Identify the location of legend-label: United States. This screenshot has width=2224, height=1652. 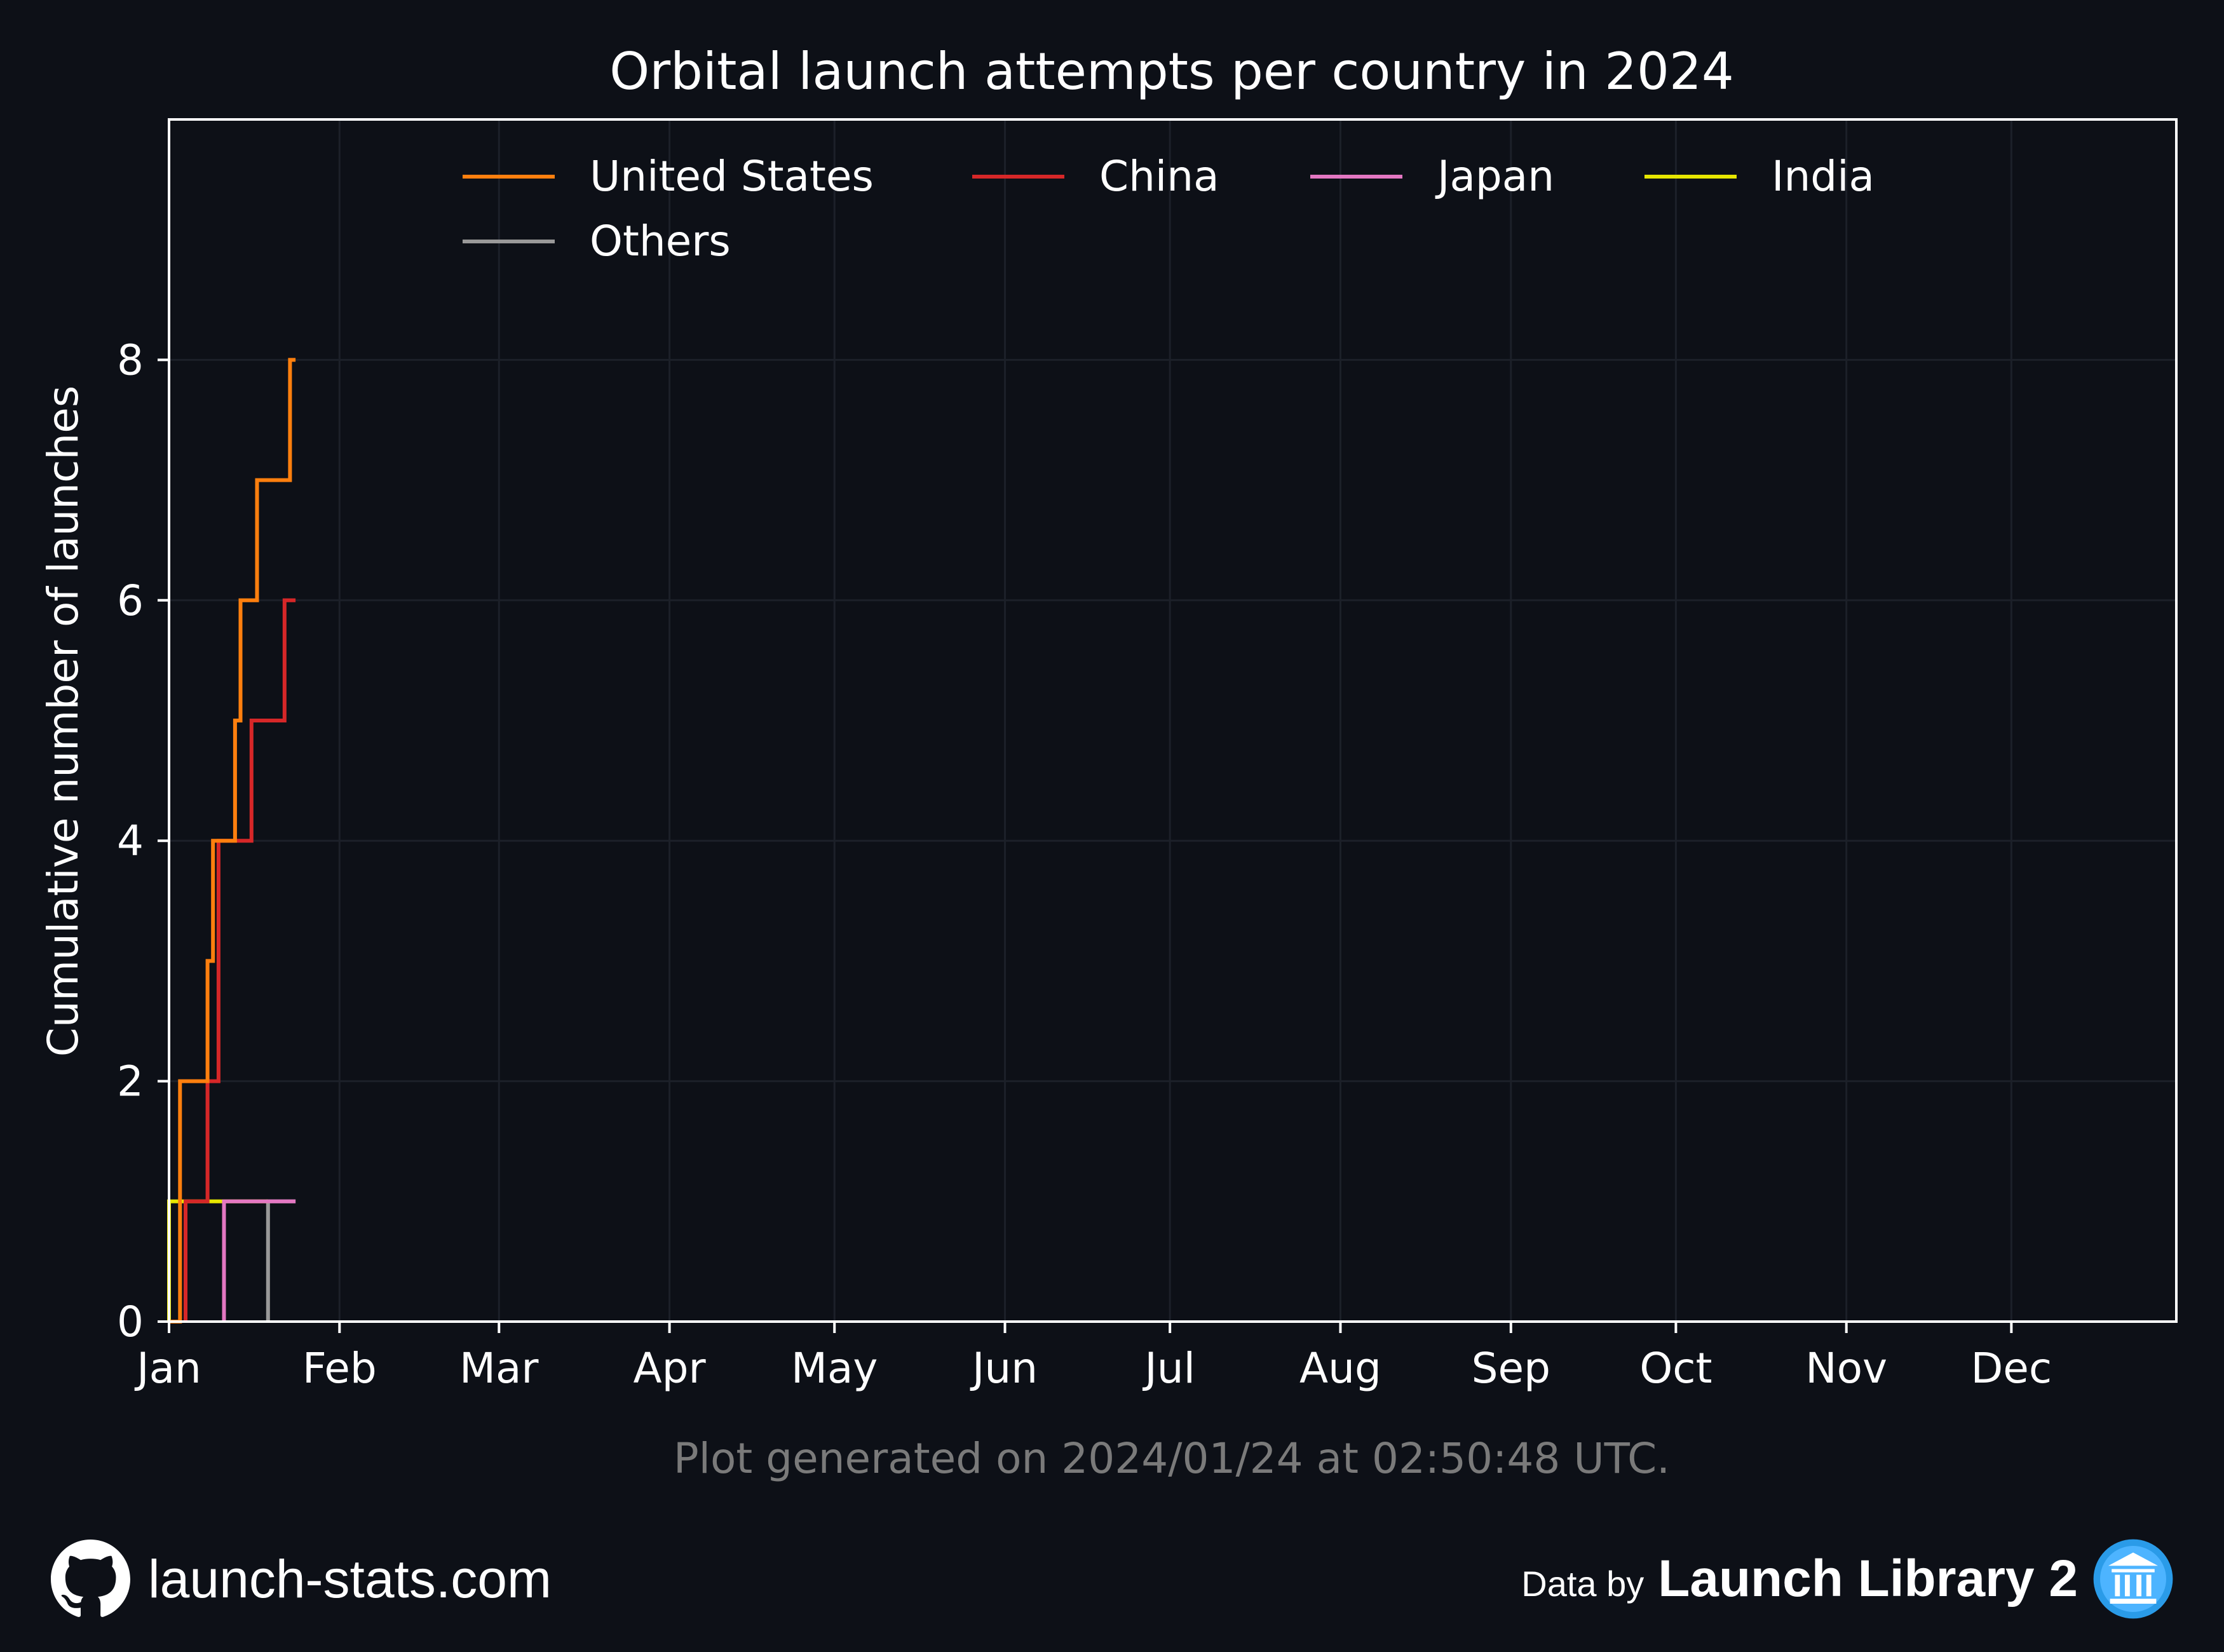
(732, 177).